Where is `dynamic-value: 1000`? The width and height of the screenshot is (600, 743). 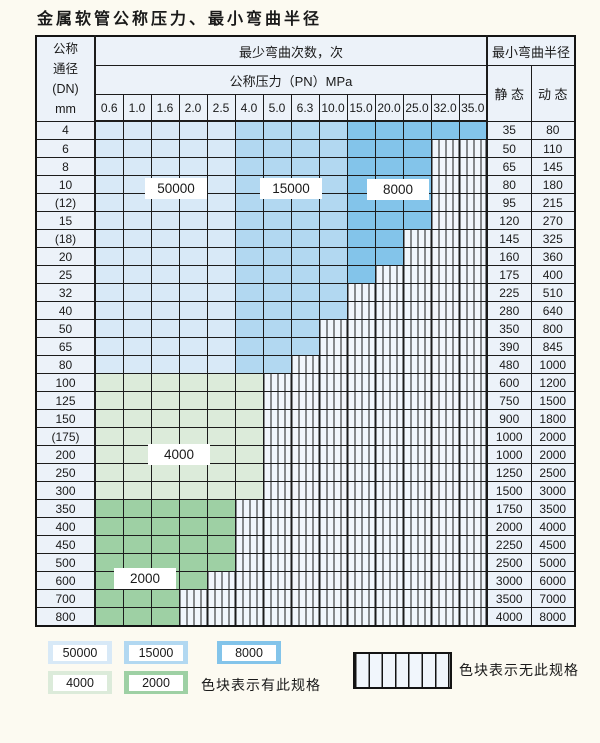
dynamic-value: 1000 is located at coordinates (553, 364).